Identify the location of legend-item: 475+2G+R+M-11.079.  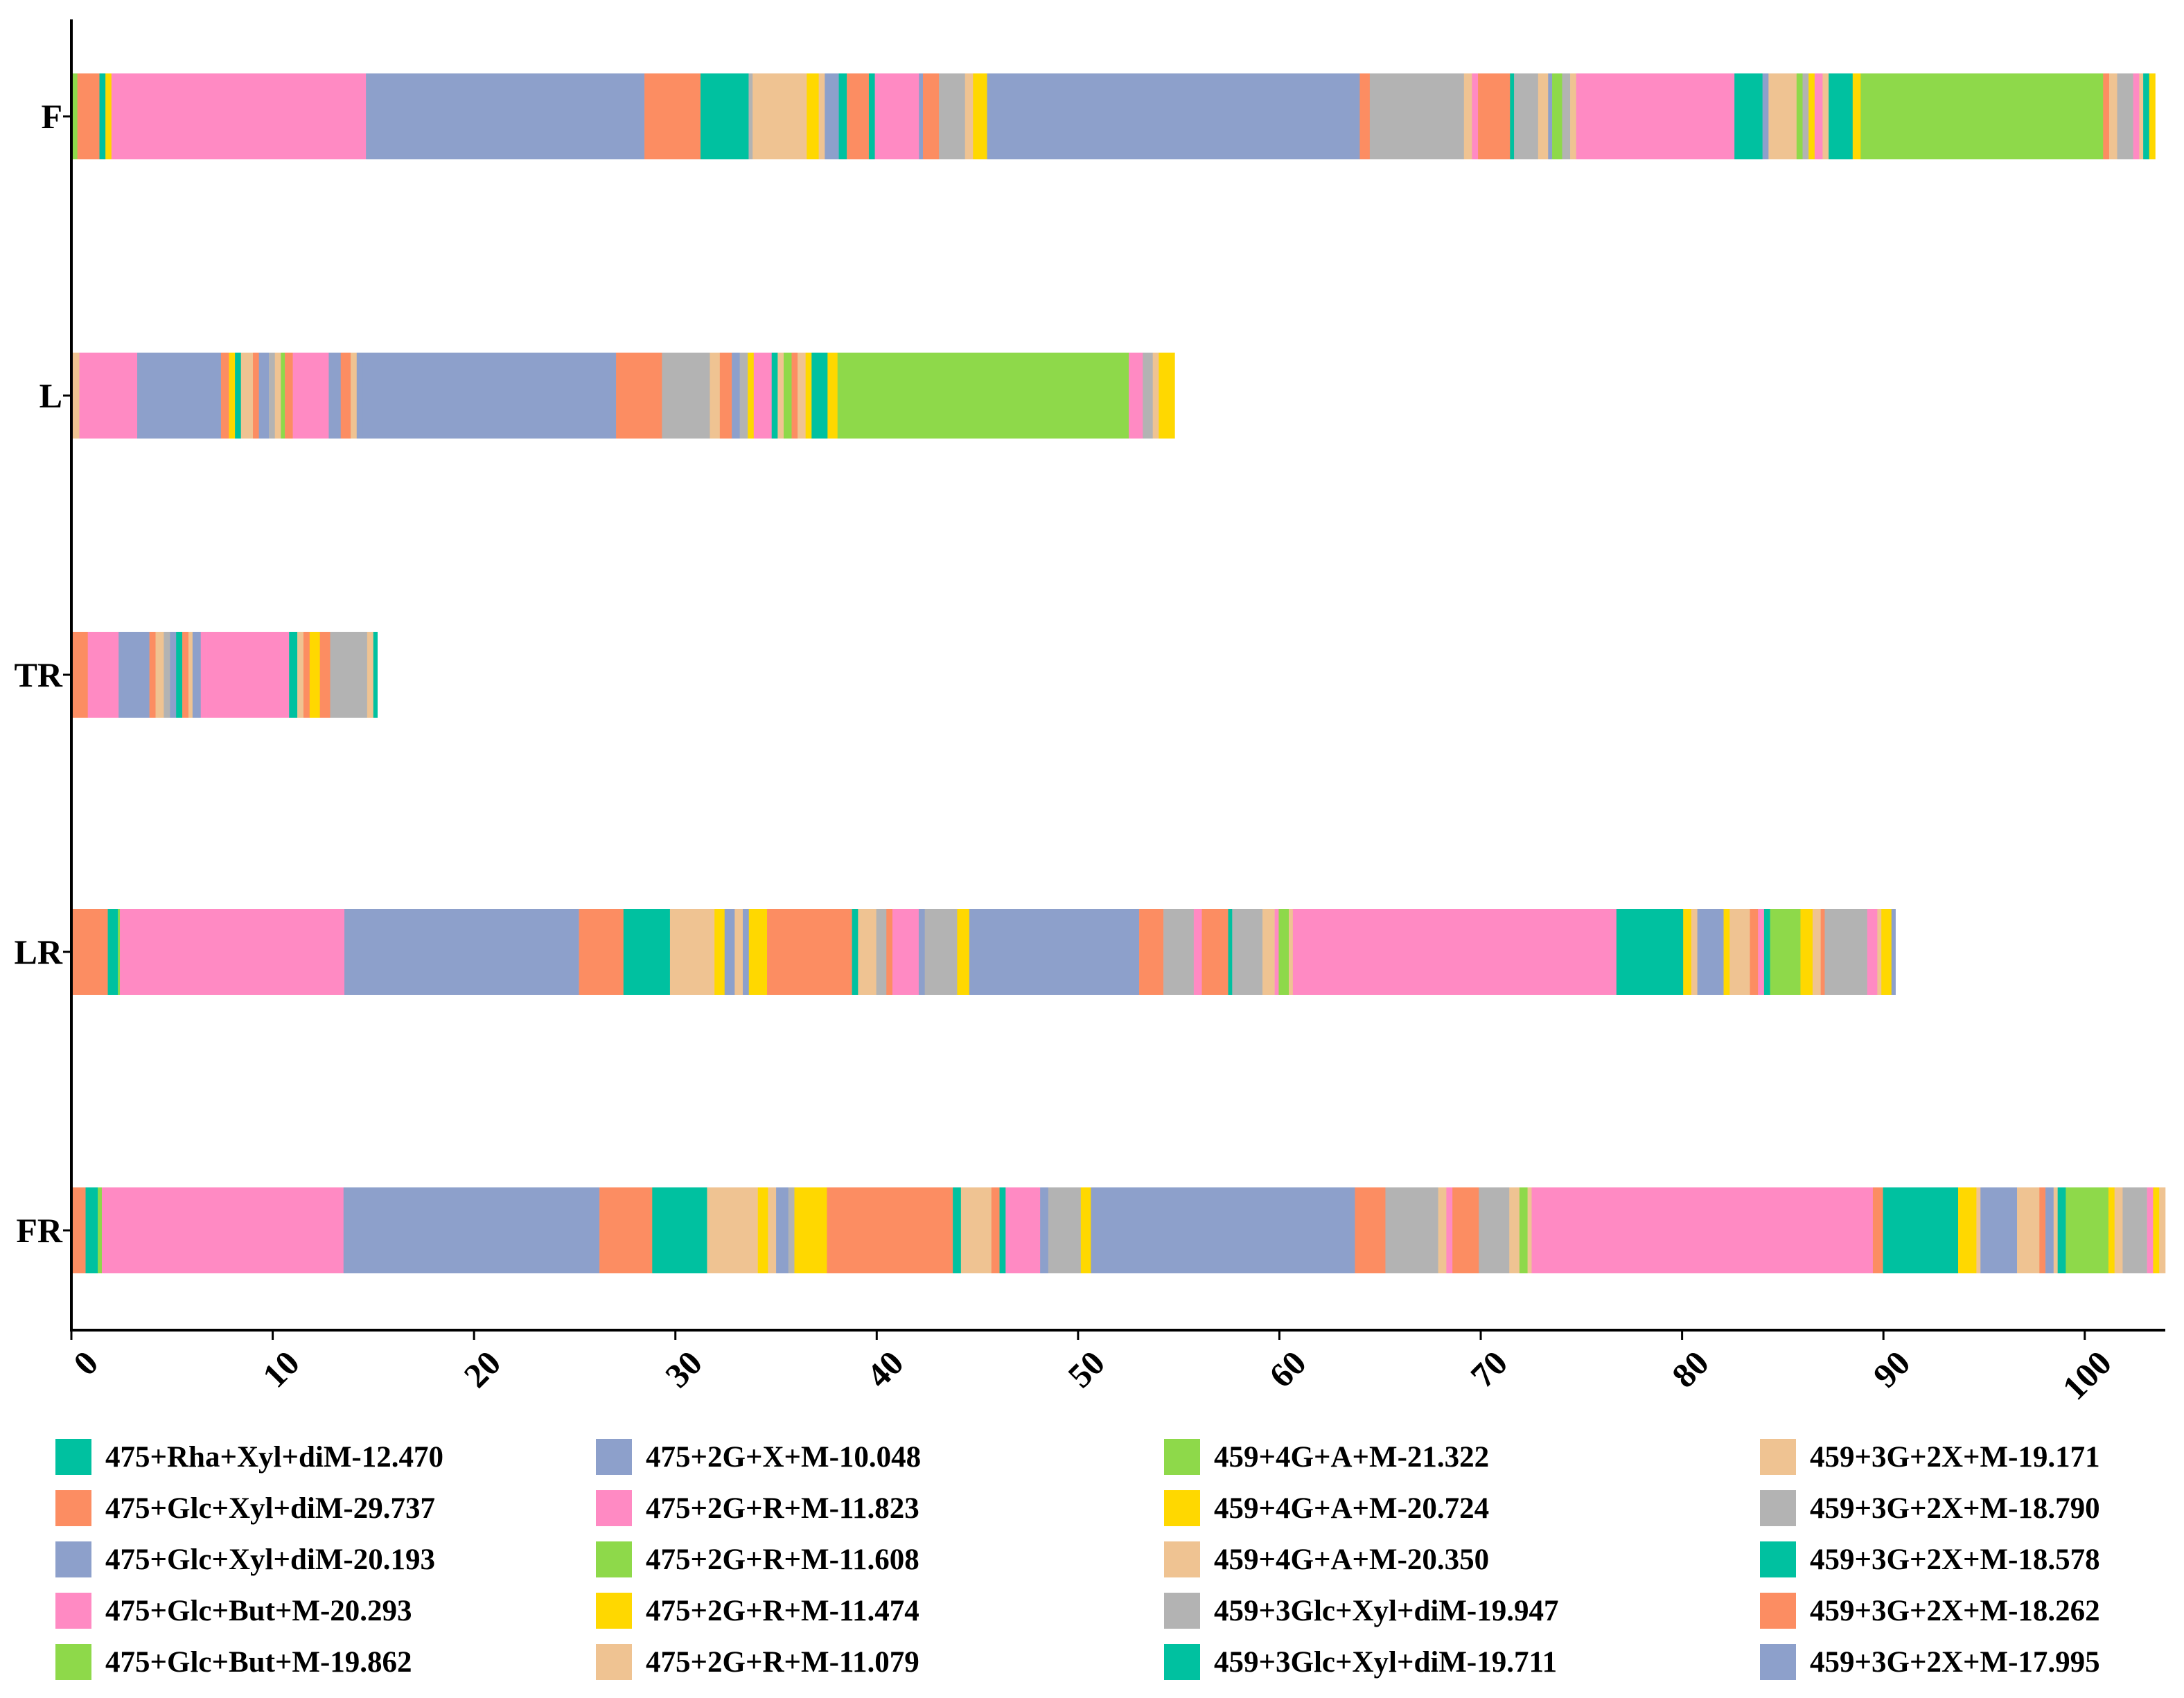
(757, 1662).